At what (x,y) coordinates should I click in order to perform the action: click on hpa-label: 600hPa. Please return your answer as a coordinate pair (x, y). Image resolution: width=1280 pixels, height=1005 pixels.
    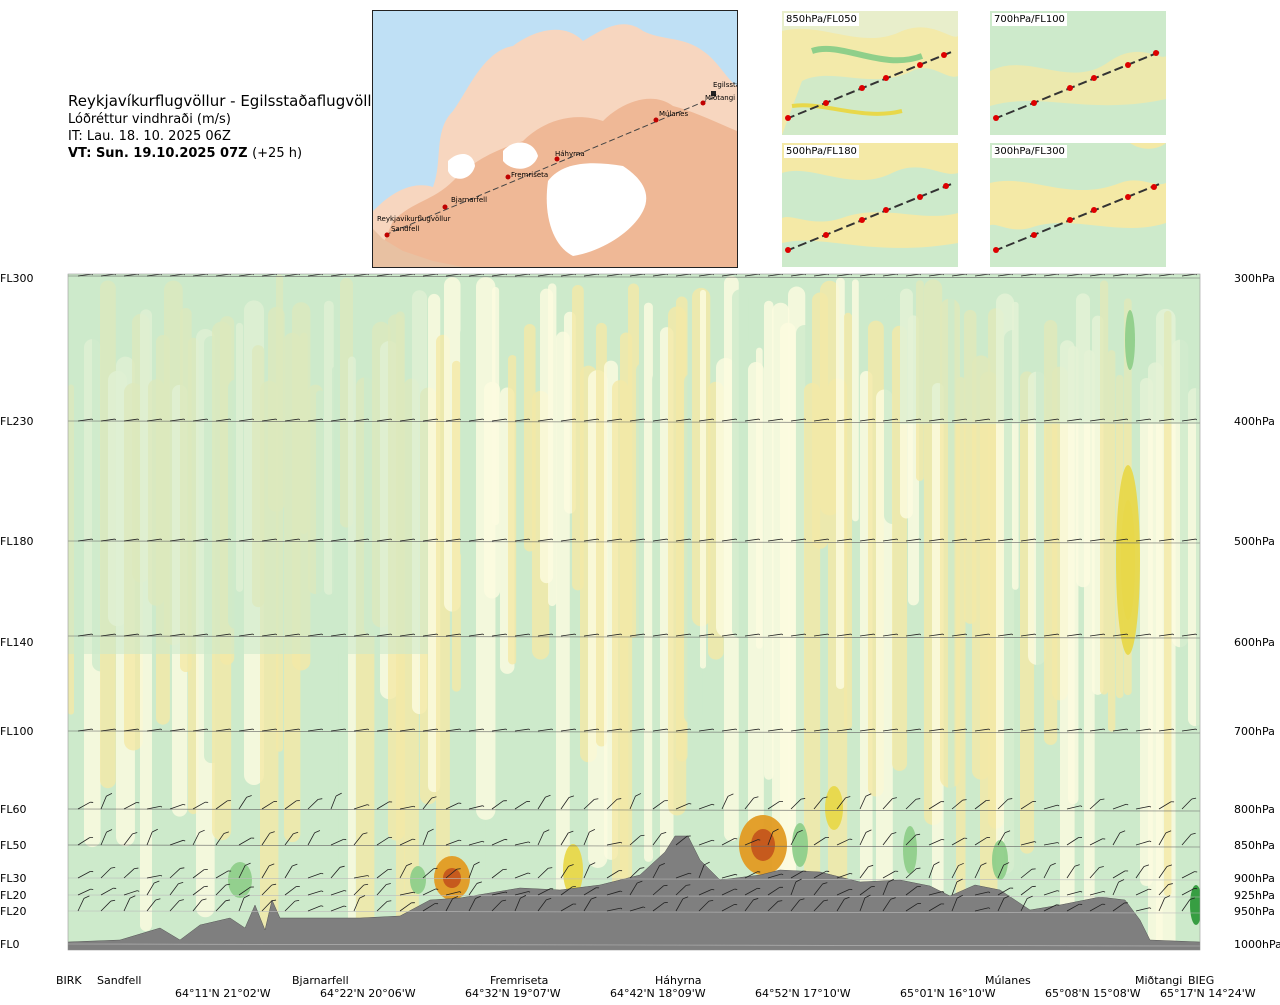
    Looking at the image, I should click on (1254, 642).